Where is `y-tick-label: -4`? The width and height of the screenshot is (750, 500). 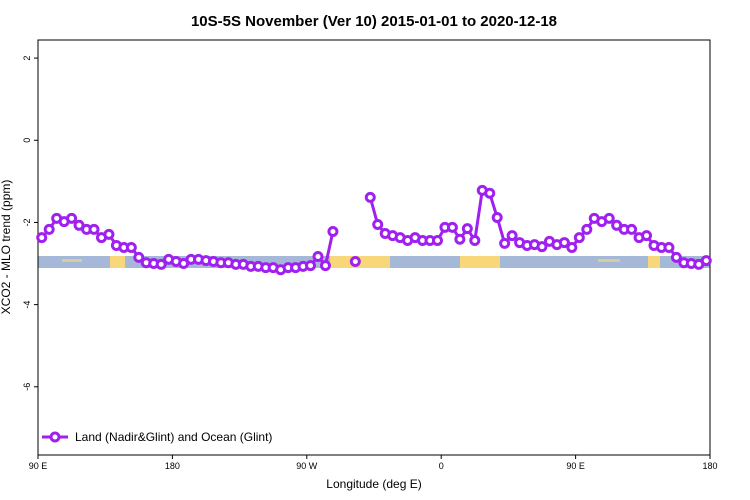 y-tick-label: -4 is located at coordinates (27, 305).